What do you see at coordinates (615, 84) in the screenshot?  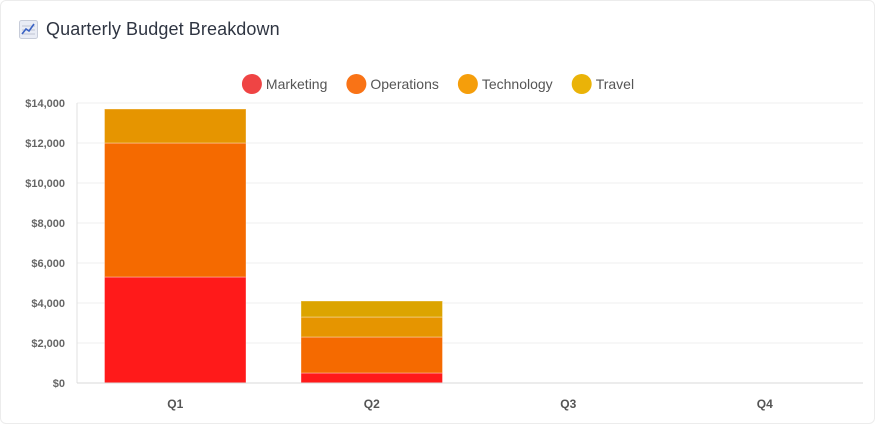 I see `legend-label: Travel` at bounding box center [615, 84].